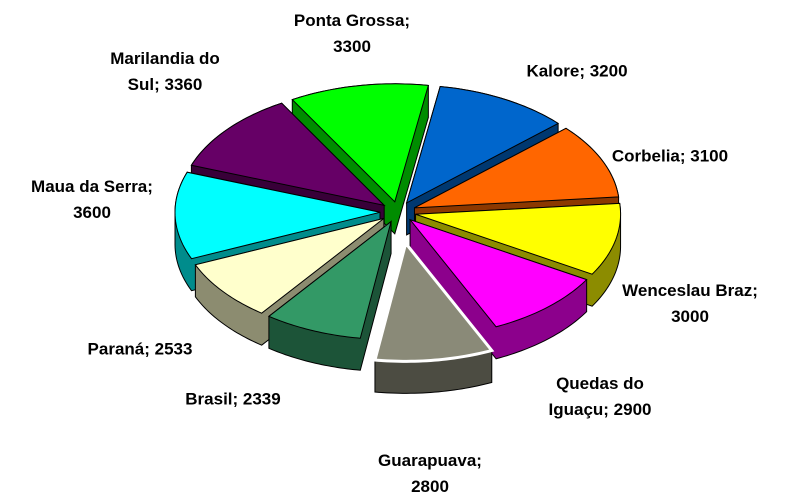 The image size is (790, 498). What do you see at coordinates (690, 316) in the screenshot?
I see `data-label-line: 3000` at bounding box center [690, 316].